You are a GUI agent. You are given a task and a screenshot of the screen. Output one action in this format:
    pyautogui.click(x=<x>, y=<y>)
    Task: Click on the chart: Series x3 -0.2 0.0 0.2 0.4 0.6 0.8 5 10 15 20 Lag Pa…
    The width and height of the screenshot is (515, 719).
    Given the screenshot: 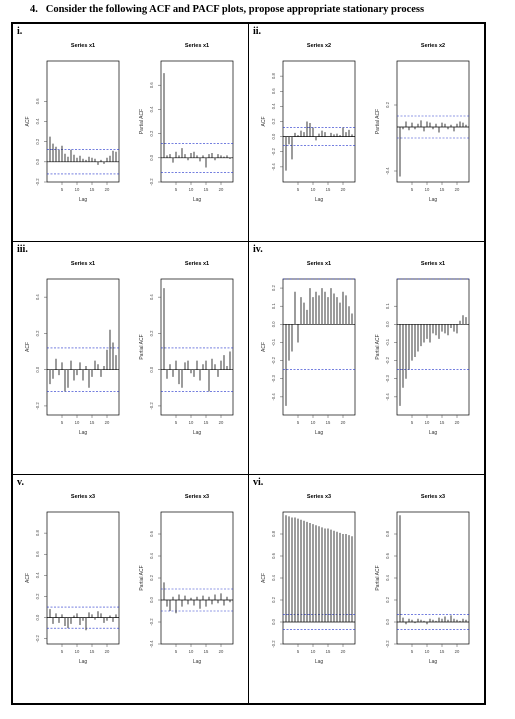 What is the action you would take?
    pyautogui.click(x=422, y=579)
    